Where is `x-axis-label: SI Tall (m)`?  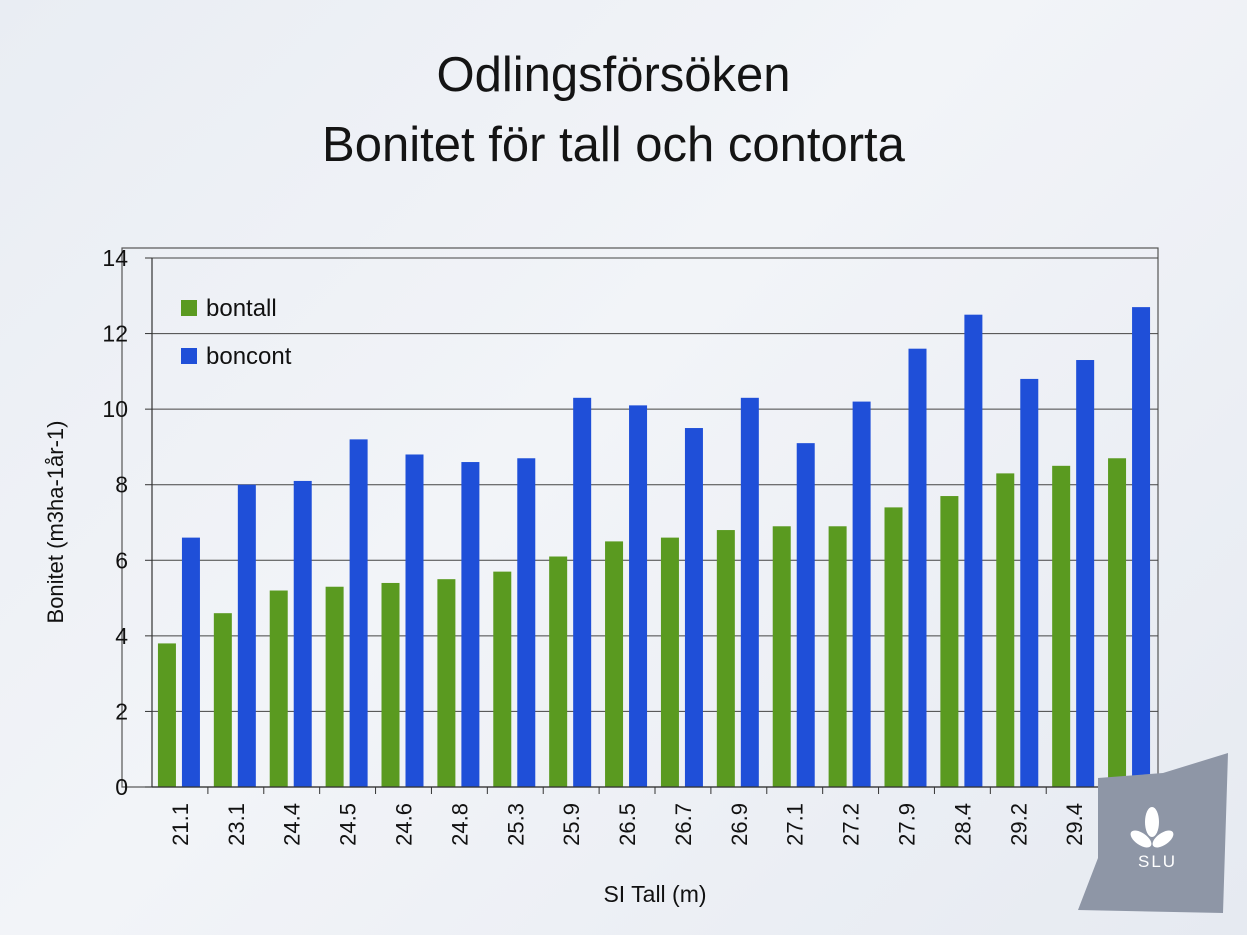 x-axis-label: SI Tall (m) is located at coordinates (654, 894).